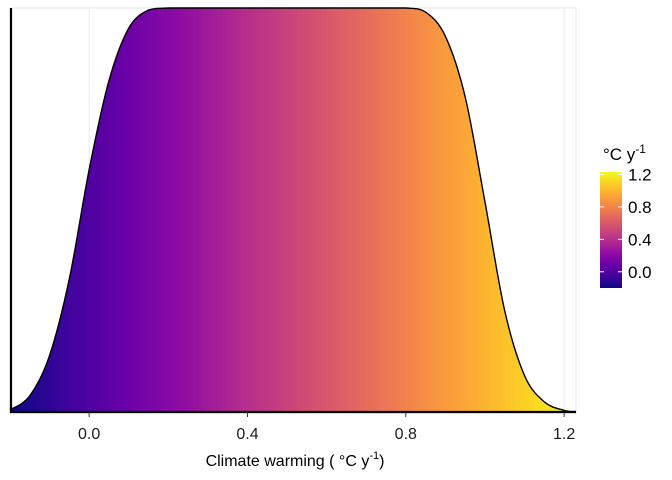 The height and width of the screenshot is (480, 672). What do you see at coordinates (564, 434) in the screenshot?
I see `x-tick-label-3: 1.2` at bounding box center [564, 434].